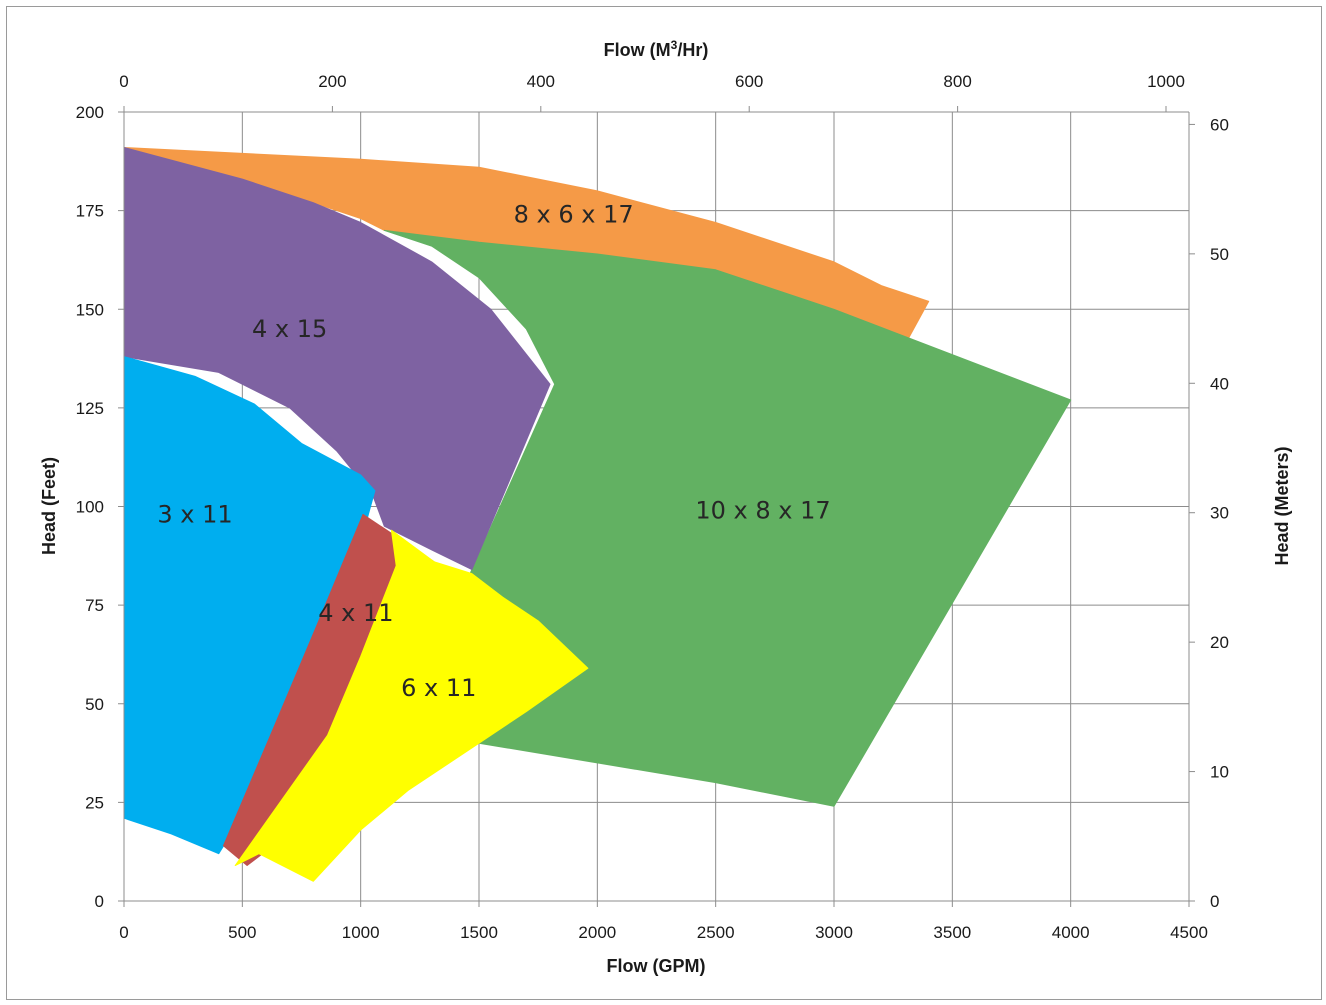 This screenshot has width=1326, height=1005. I want to click on y-right-tick-label: 50, so click(1219, 254).